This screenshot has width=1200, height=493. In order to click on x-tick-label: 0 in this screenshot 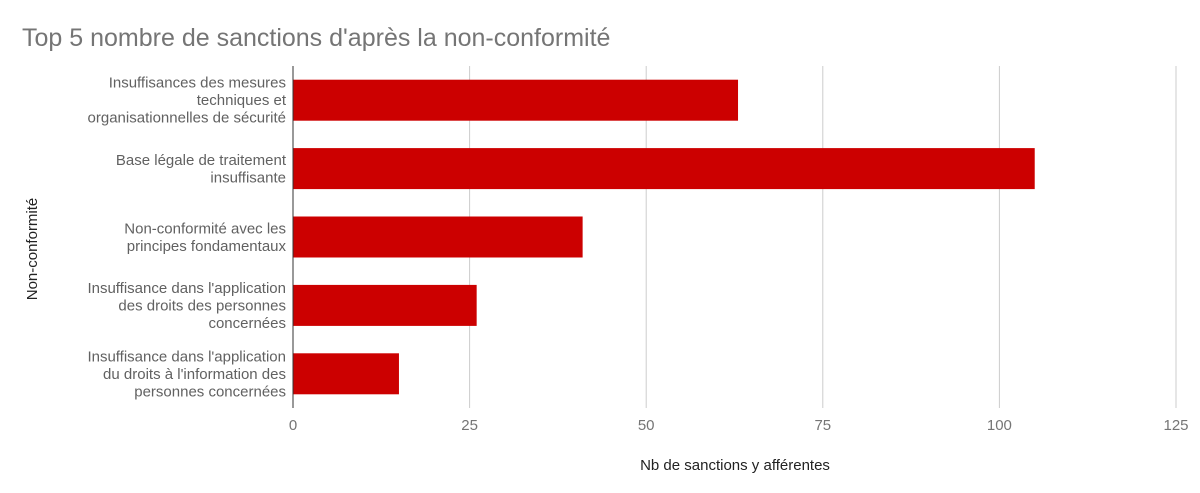, I will do `click(293, 425)`.